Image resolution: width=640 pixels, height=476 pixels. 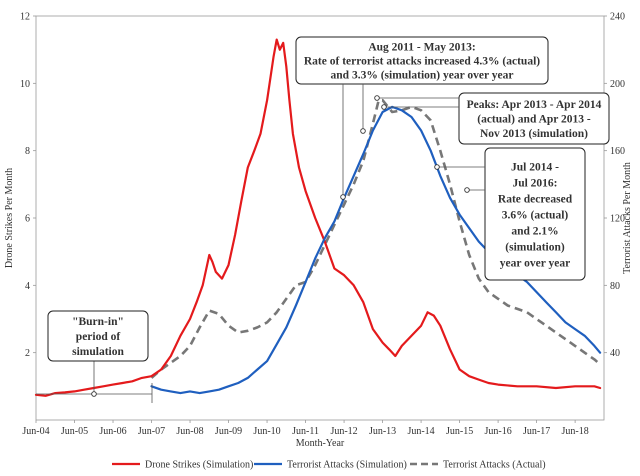 I want to click on x-tick-label: Jun-17, so click(x=536, y=431).